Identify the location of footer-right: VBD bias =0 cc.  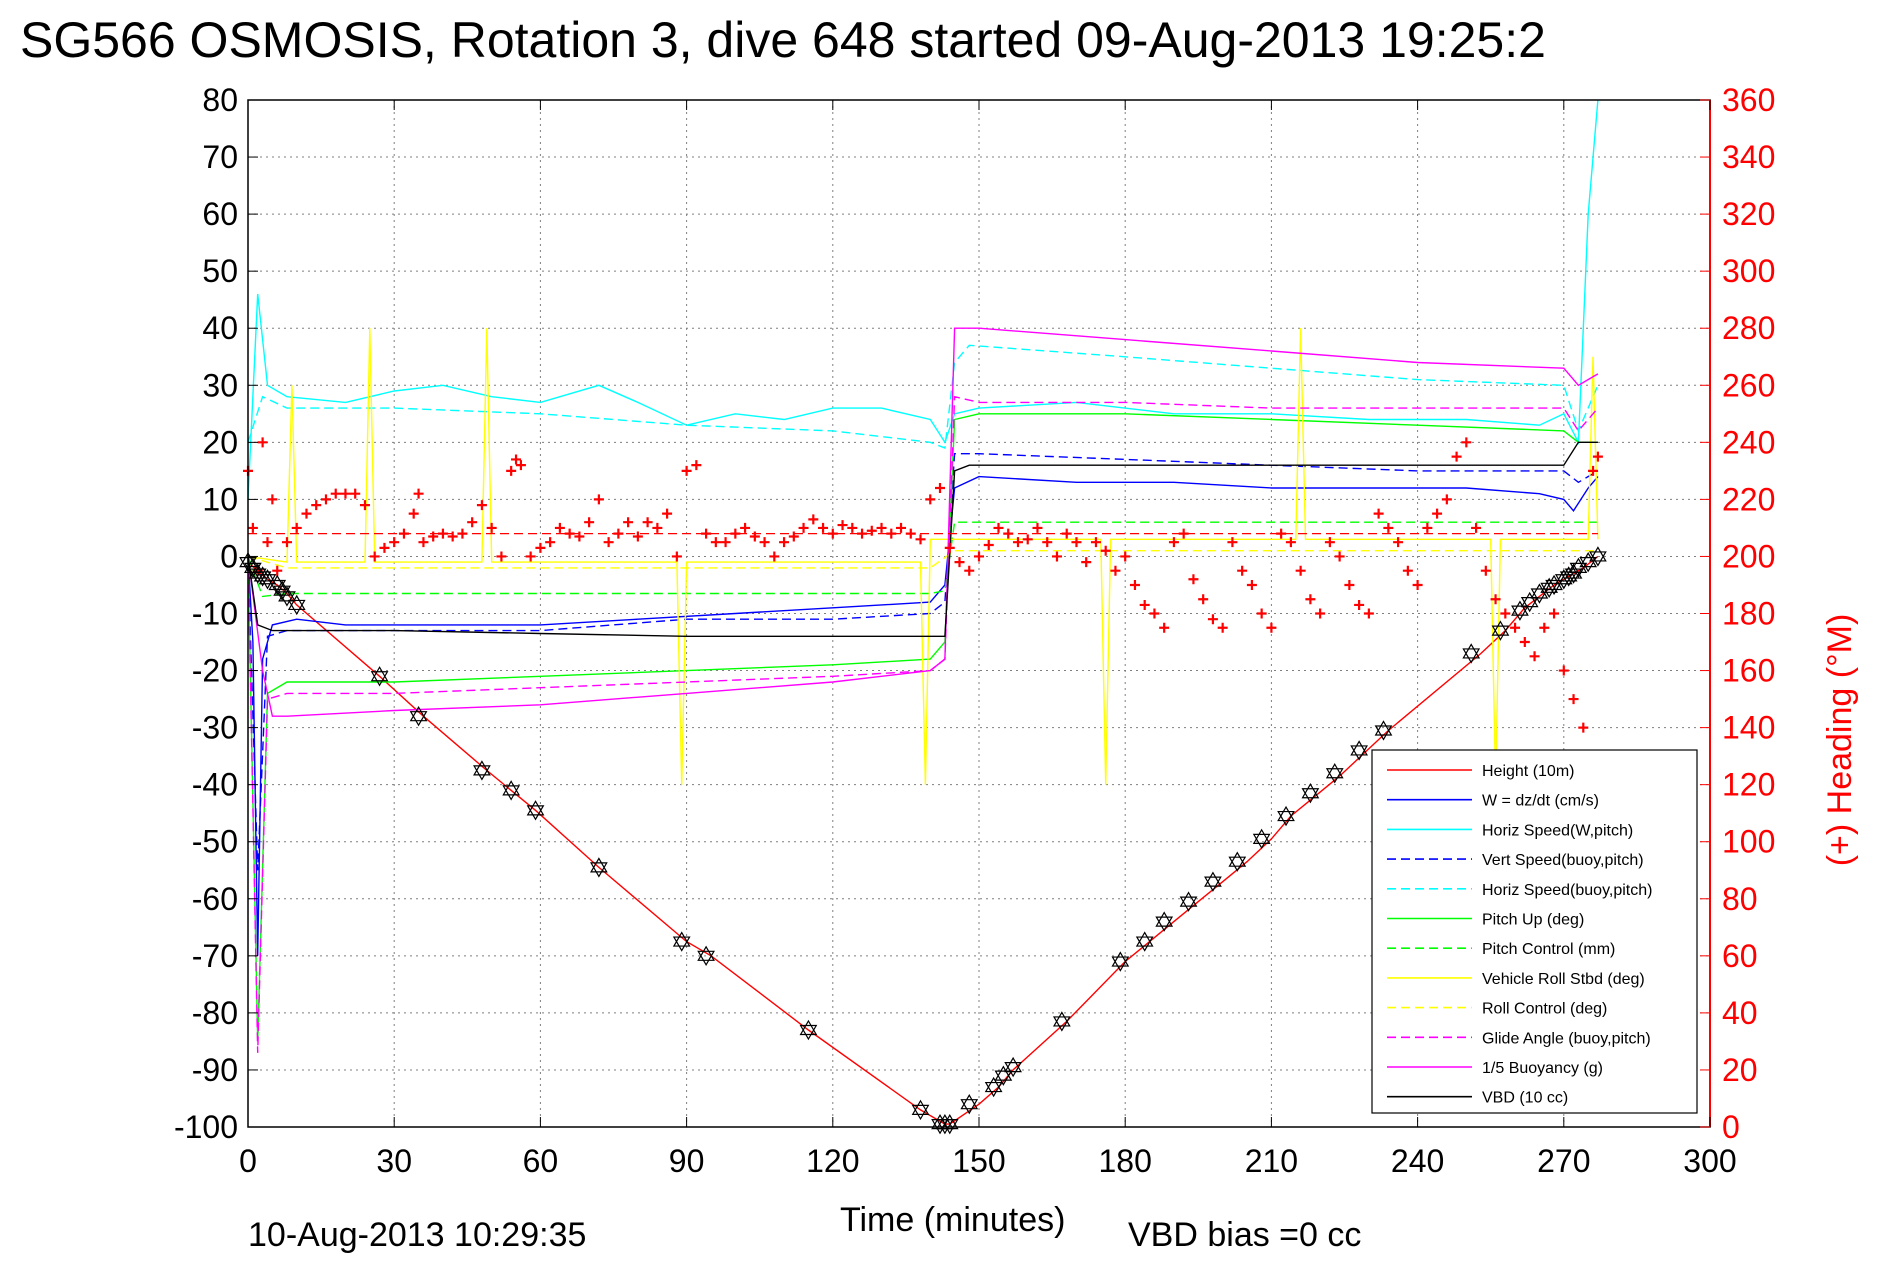
(1244, 1235).